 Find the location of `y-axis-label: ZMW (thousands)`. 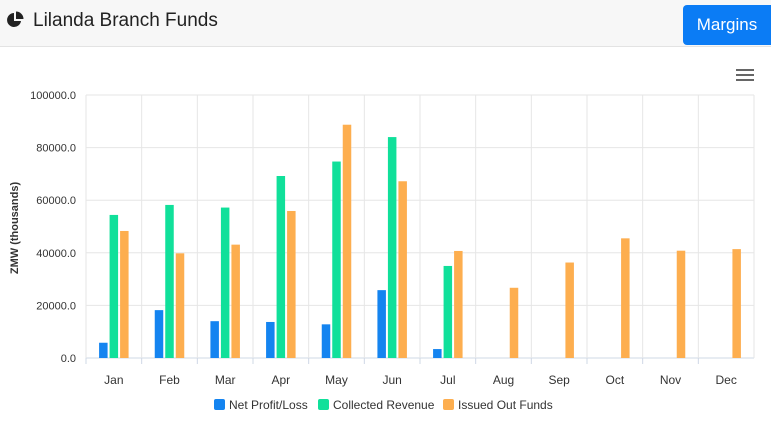

y-axis-label: ZMW (thousands) is located at coordinates (15, 228).